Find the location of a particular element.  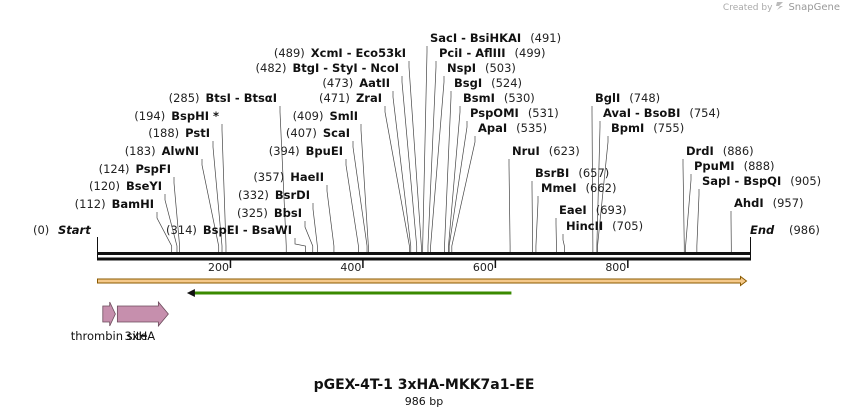

site-position: (194) is located at coordinates (149, 116).